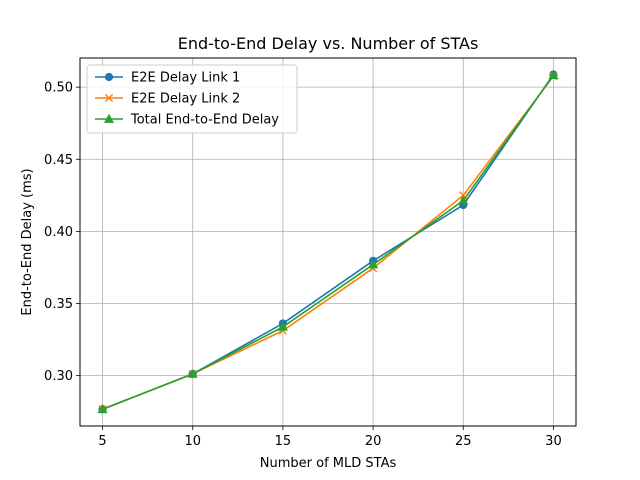 This screenshot has height=480, width=640. What do you see at coordinates (58, 304) in the screenshot?
I see `y-tick-label: 0.35` at bounding box center [58, 304].